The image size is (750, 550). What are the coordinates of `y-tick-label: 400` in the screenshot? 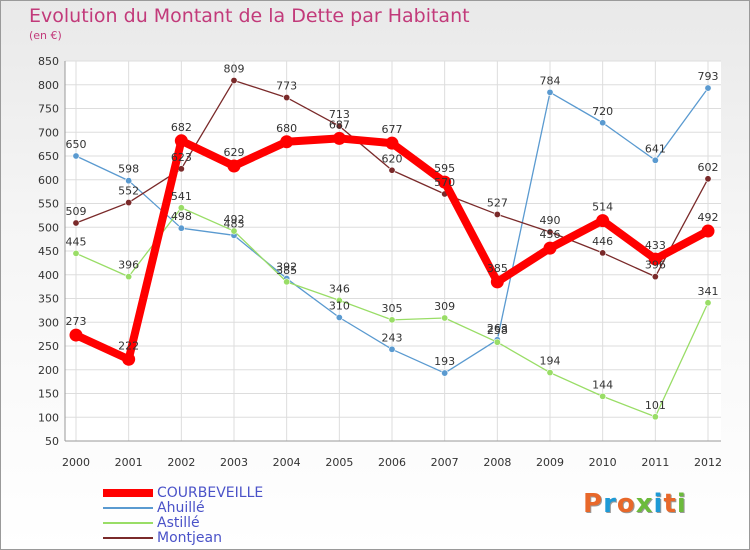 It's located at (48, 275).